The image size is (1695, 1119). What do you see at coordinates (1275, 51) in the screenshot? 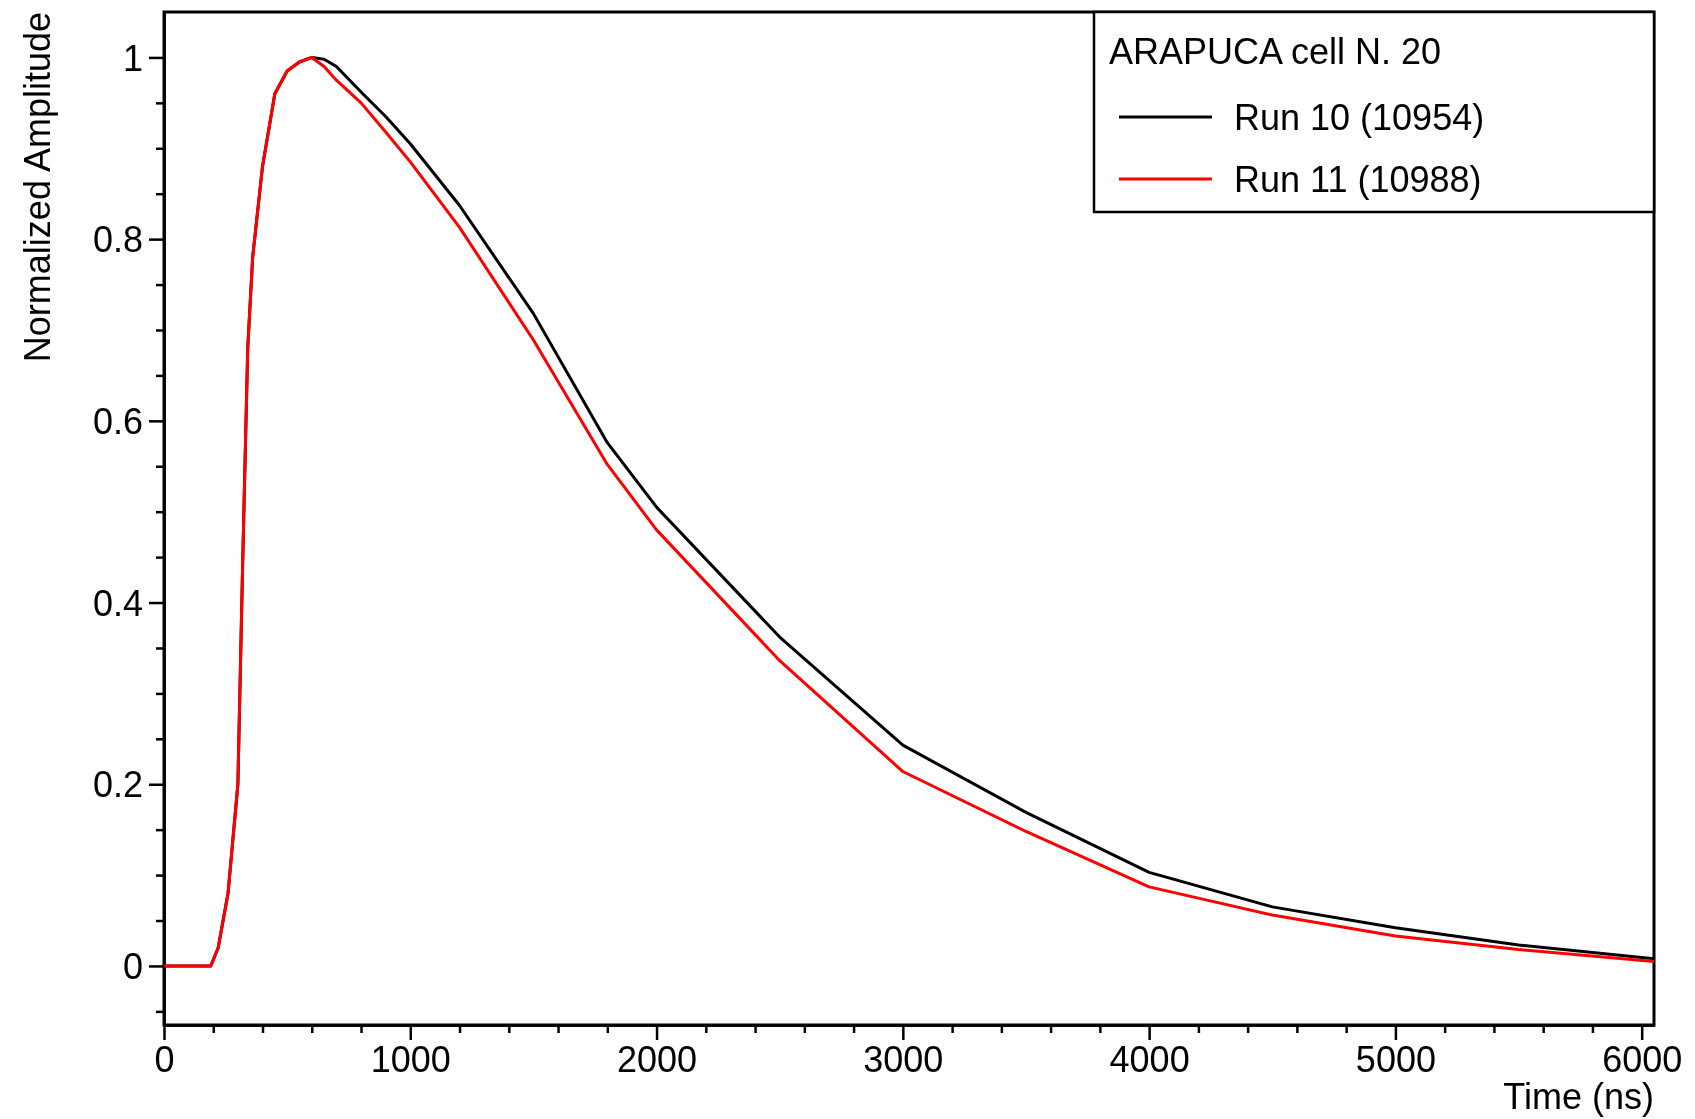
I see `legend-title: ARAPUCA cell N. 20` at bounding box center [1275, 51].